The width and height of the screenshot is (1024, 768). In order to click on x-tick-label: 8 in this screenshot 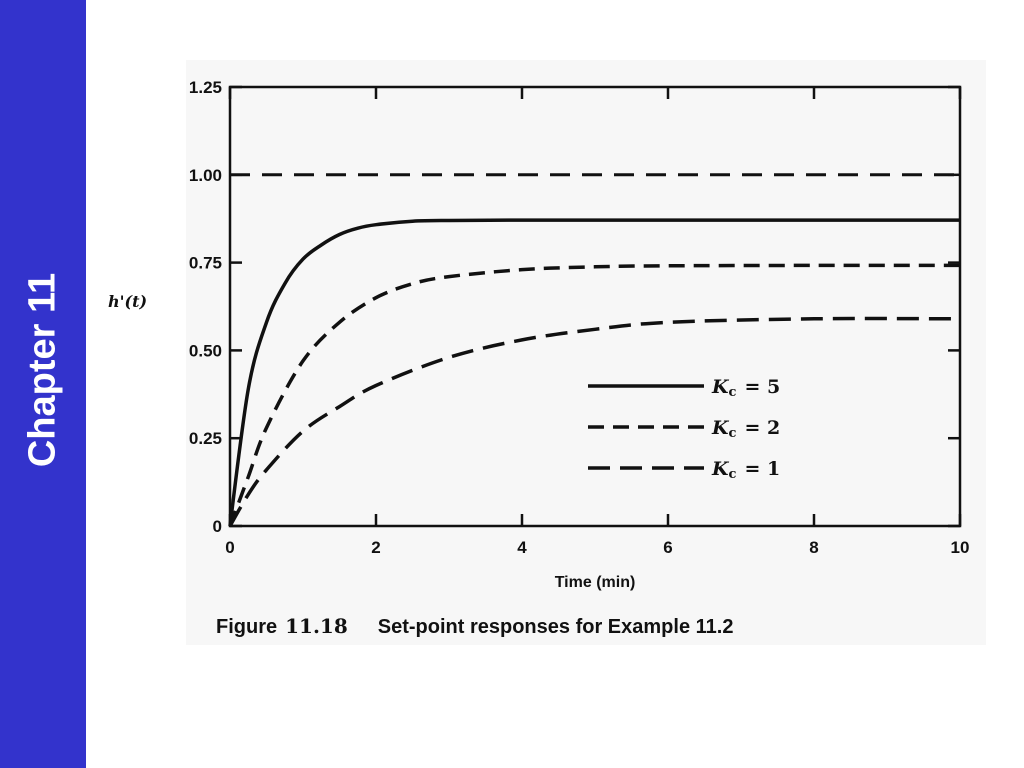, I will do `click(813, 547)`.